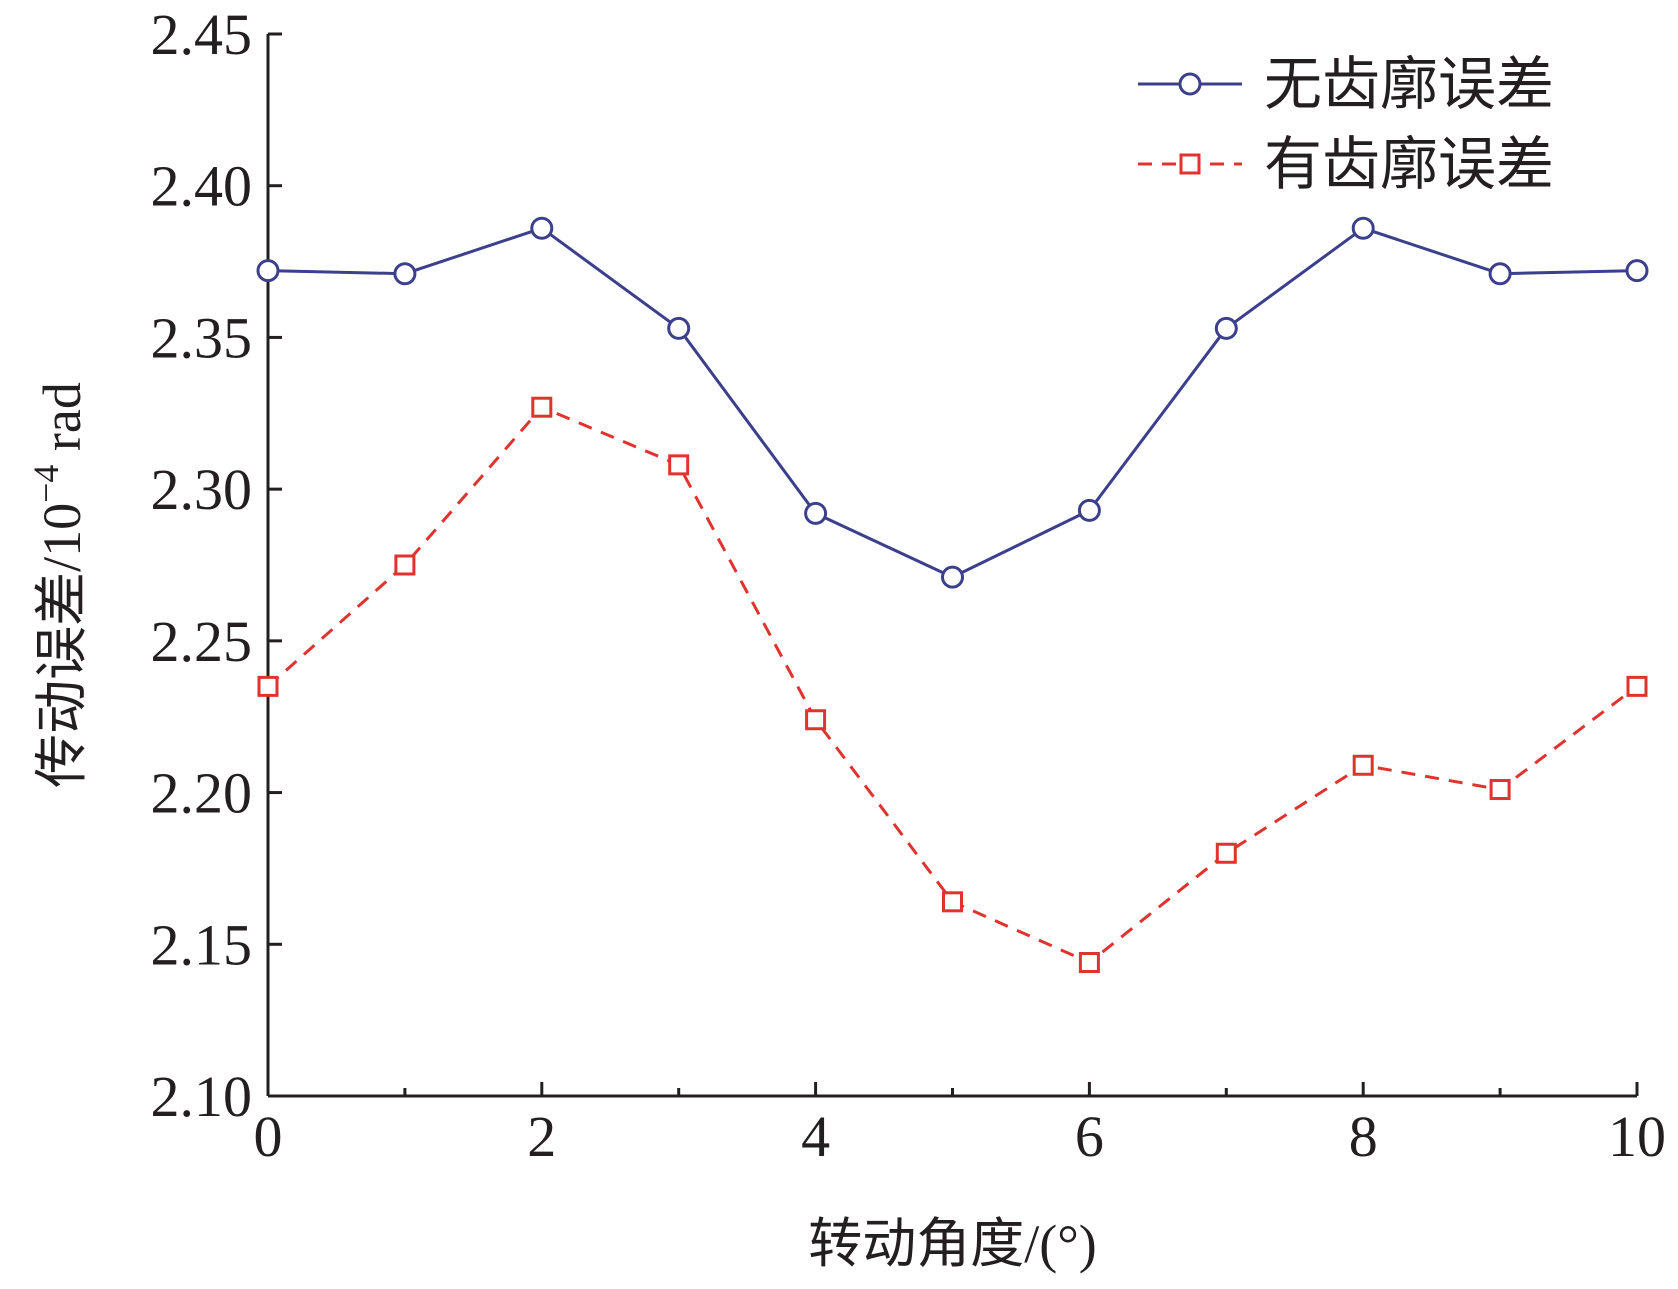 This screenshot has width=1678, height=1289. Describe the element at coordinates (202, 793) in the screenshot. I see `y-tick-label: 2.20` at that location.